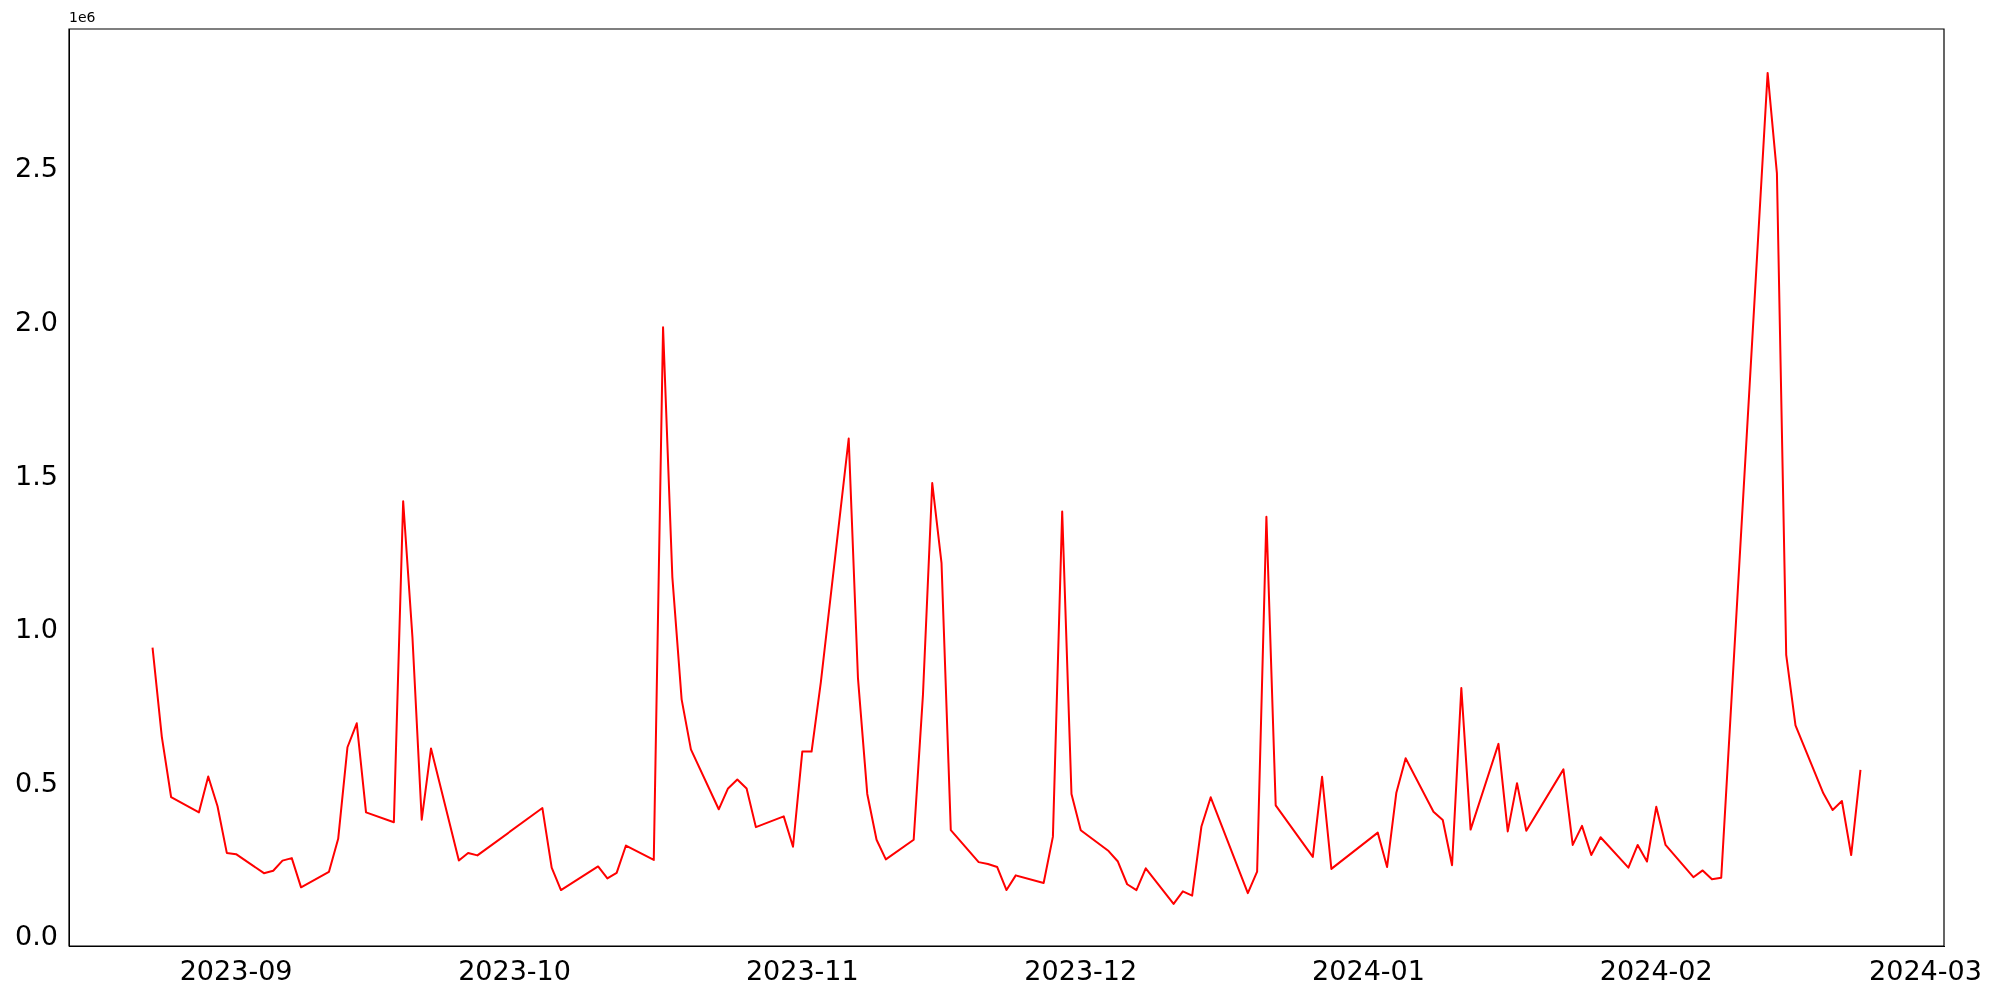 Image resolution: width=2000 pixels, height=1000 pixels. Describe the element at coordinates (82, 16) in the screenshot. I see `text: 1e6` at that location.